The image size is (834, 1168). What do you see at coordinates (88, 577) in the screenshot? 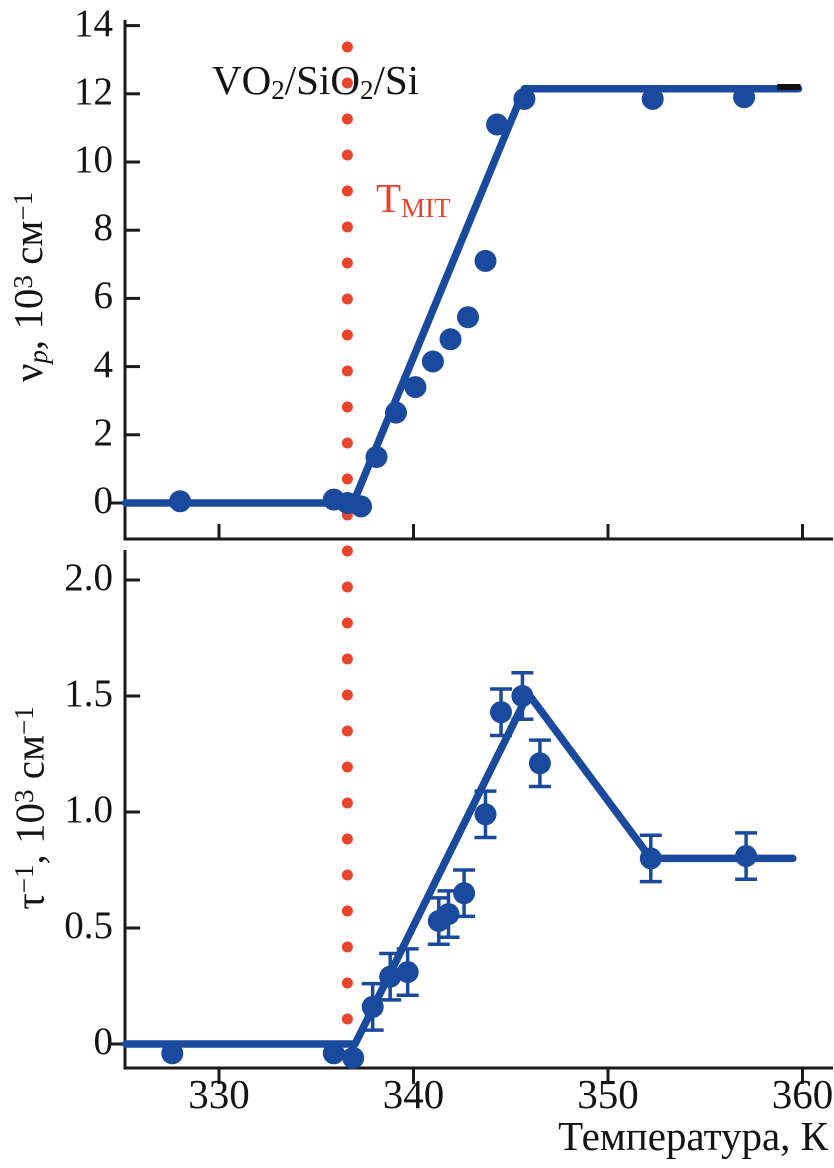
I see `bottom-panel-y-tick-label: 2.0` at bounding box center [88, 577].